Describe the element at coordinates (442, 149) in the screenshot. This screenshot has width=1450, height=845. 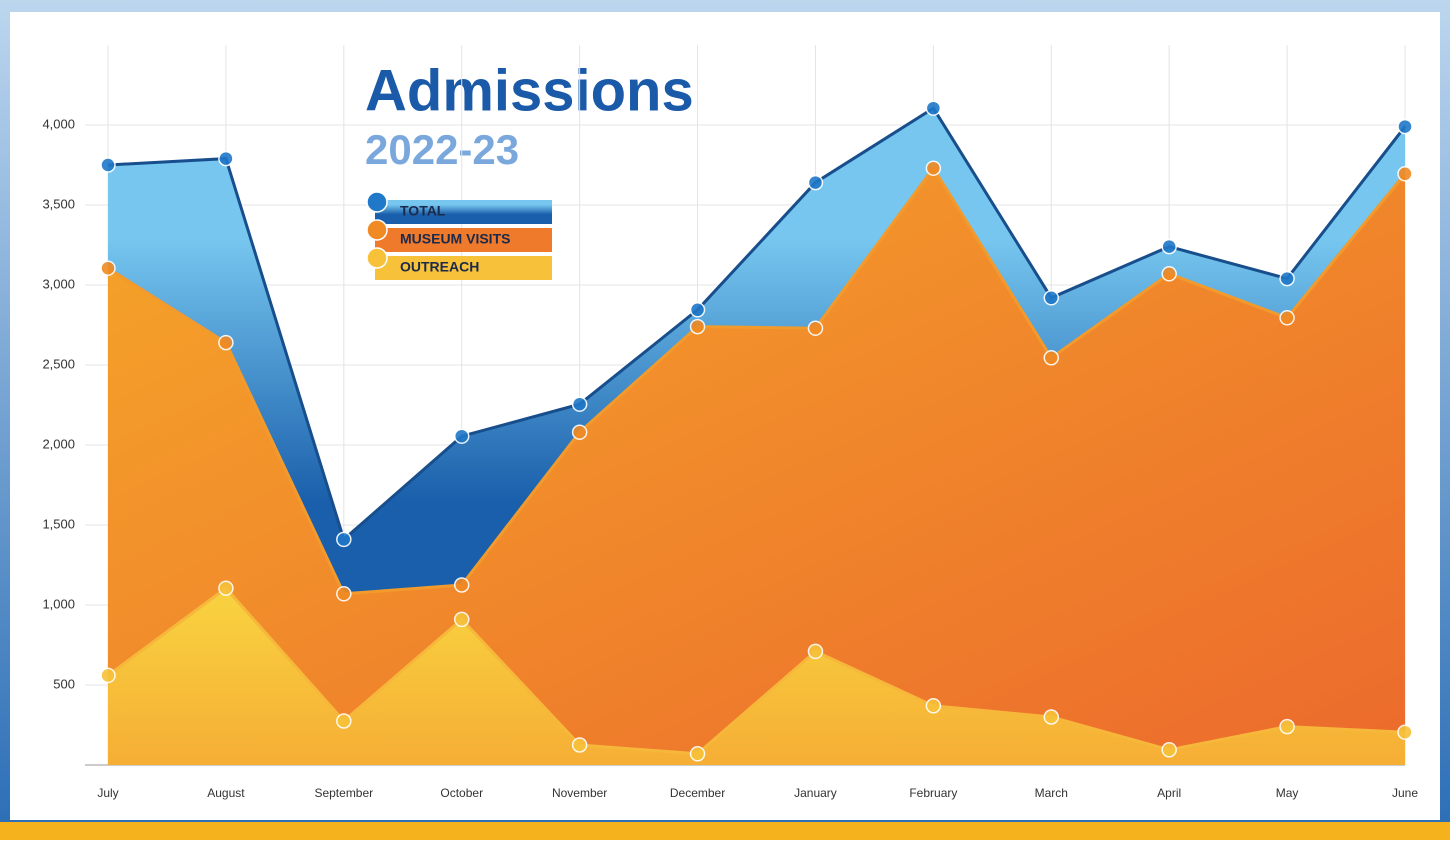
I see `chart-subtitle: 2022-23` at that location.